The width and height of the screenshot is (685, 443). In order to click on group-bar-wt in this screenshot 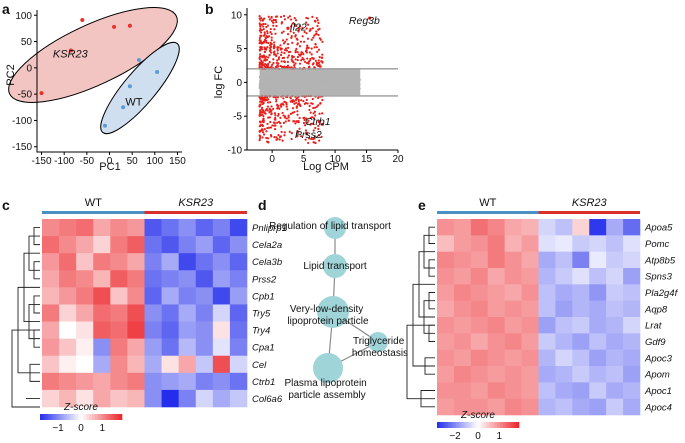, I will do `click(488, 212)`.